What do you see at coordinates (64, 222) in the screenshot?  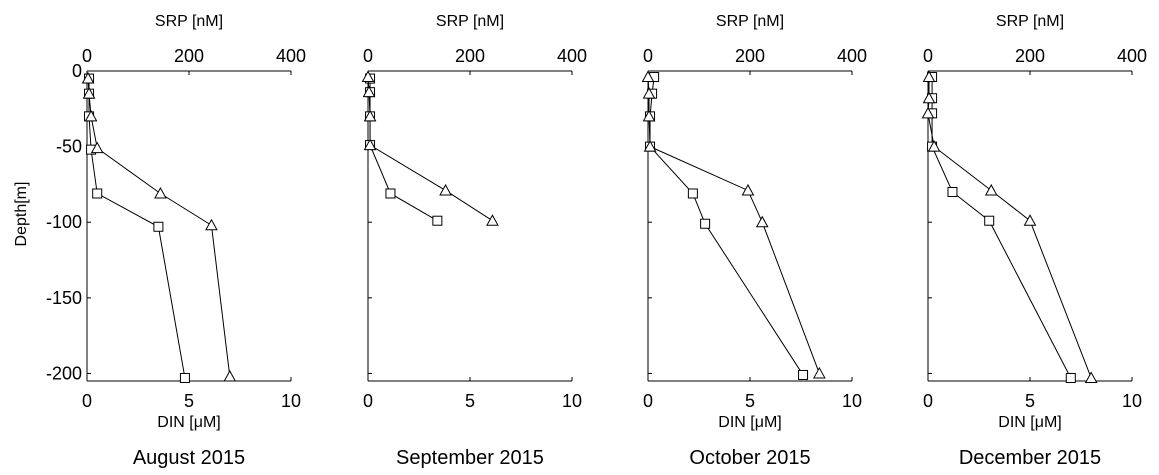 I see `y-tick-label: -100` at bounding box center [64, 222].